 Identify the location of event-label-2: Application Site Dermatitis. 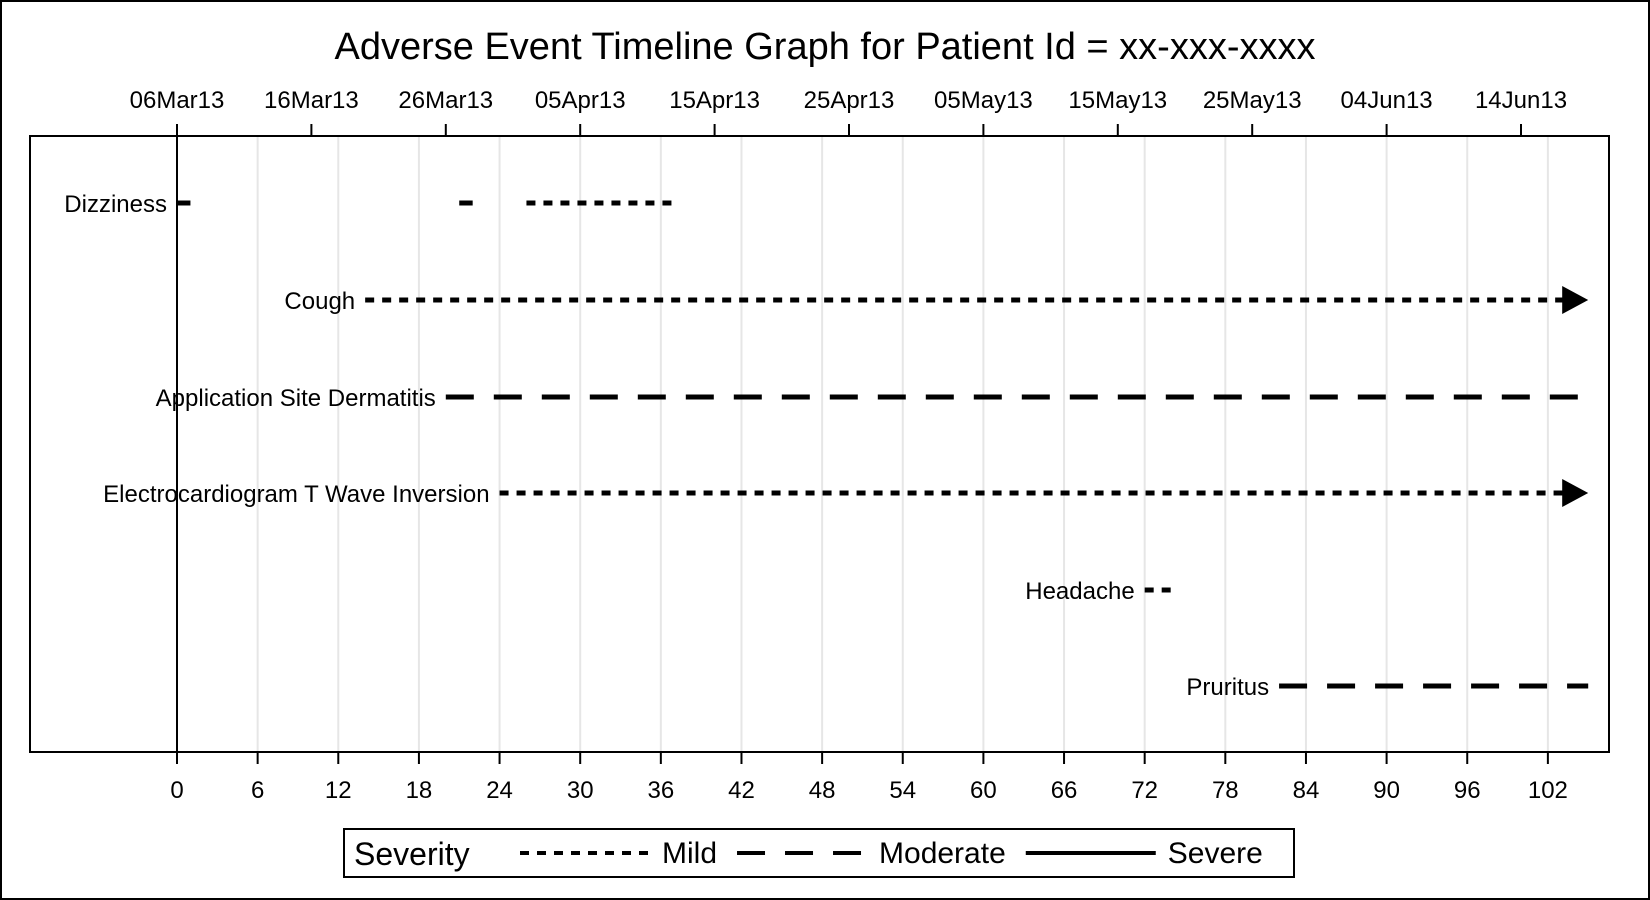
(296, 398).